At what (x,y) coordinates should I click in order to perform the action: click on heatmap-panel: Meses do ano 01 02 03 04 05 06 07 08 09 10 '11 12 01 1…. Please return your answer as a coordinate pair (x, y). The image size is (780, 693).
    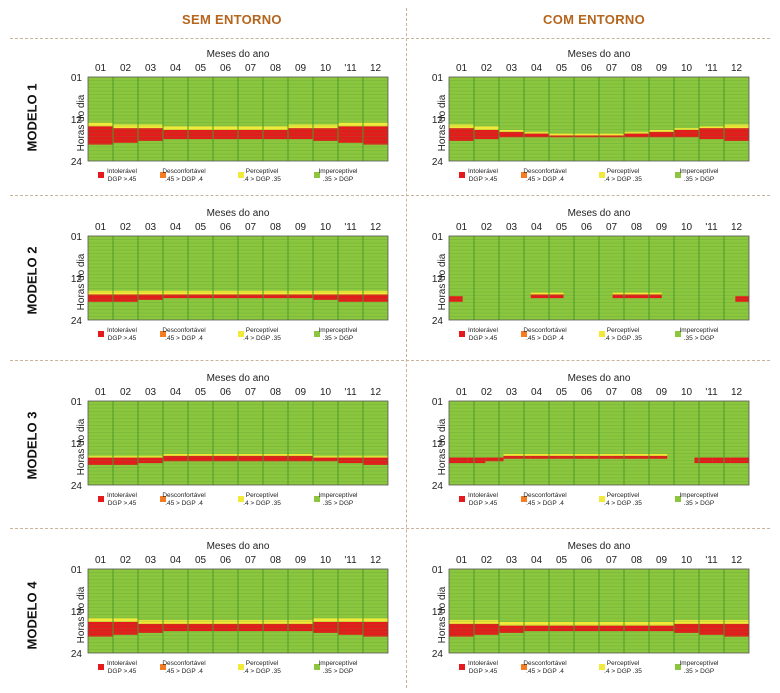
    Looking at the image, I should click on (591, 440).